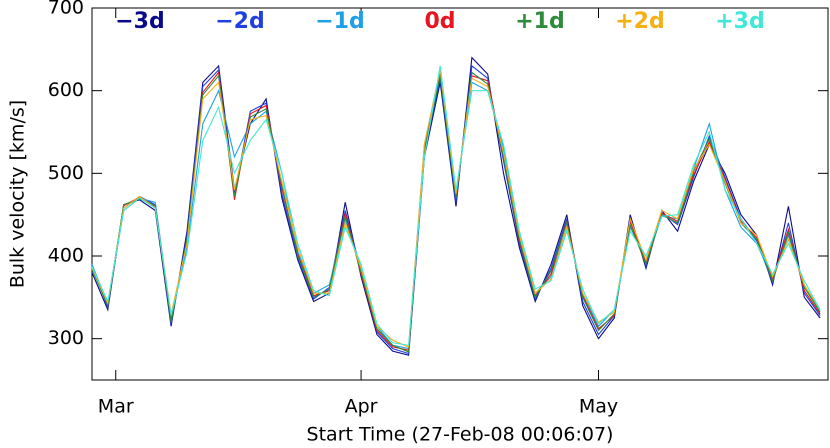 The width and height of the screenshot is (830, 448). What do you see at coordinates (460, 435) in the screenshot?
I see `x-axis-label: Start Time (27-Feb-08 00:06:07)` at bounding box center [460, 435].